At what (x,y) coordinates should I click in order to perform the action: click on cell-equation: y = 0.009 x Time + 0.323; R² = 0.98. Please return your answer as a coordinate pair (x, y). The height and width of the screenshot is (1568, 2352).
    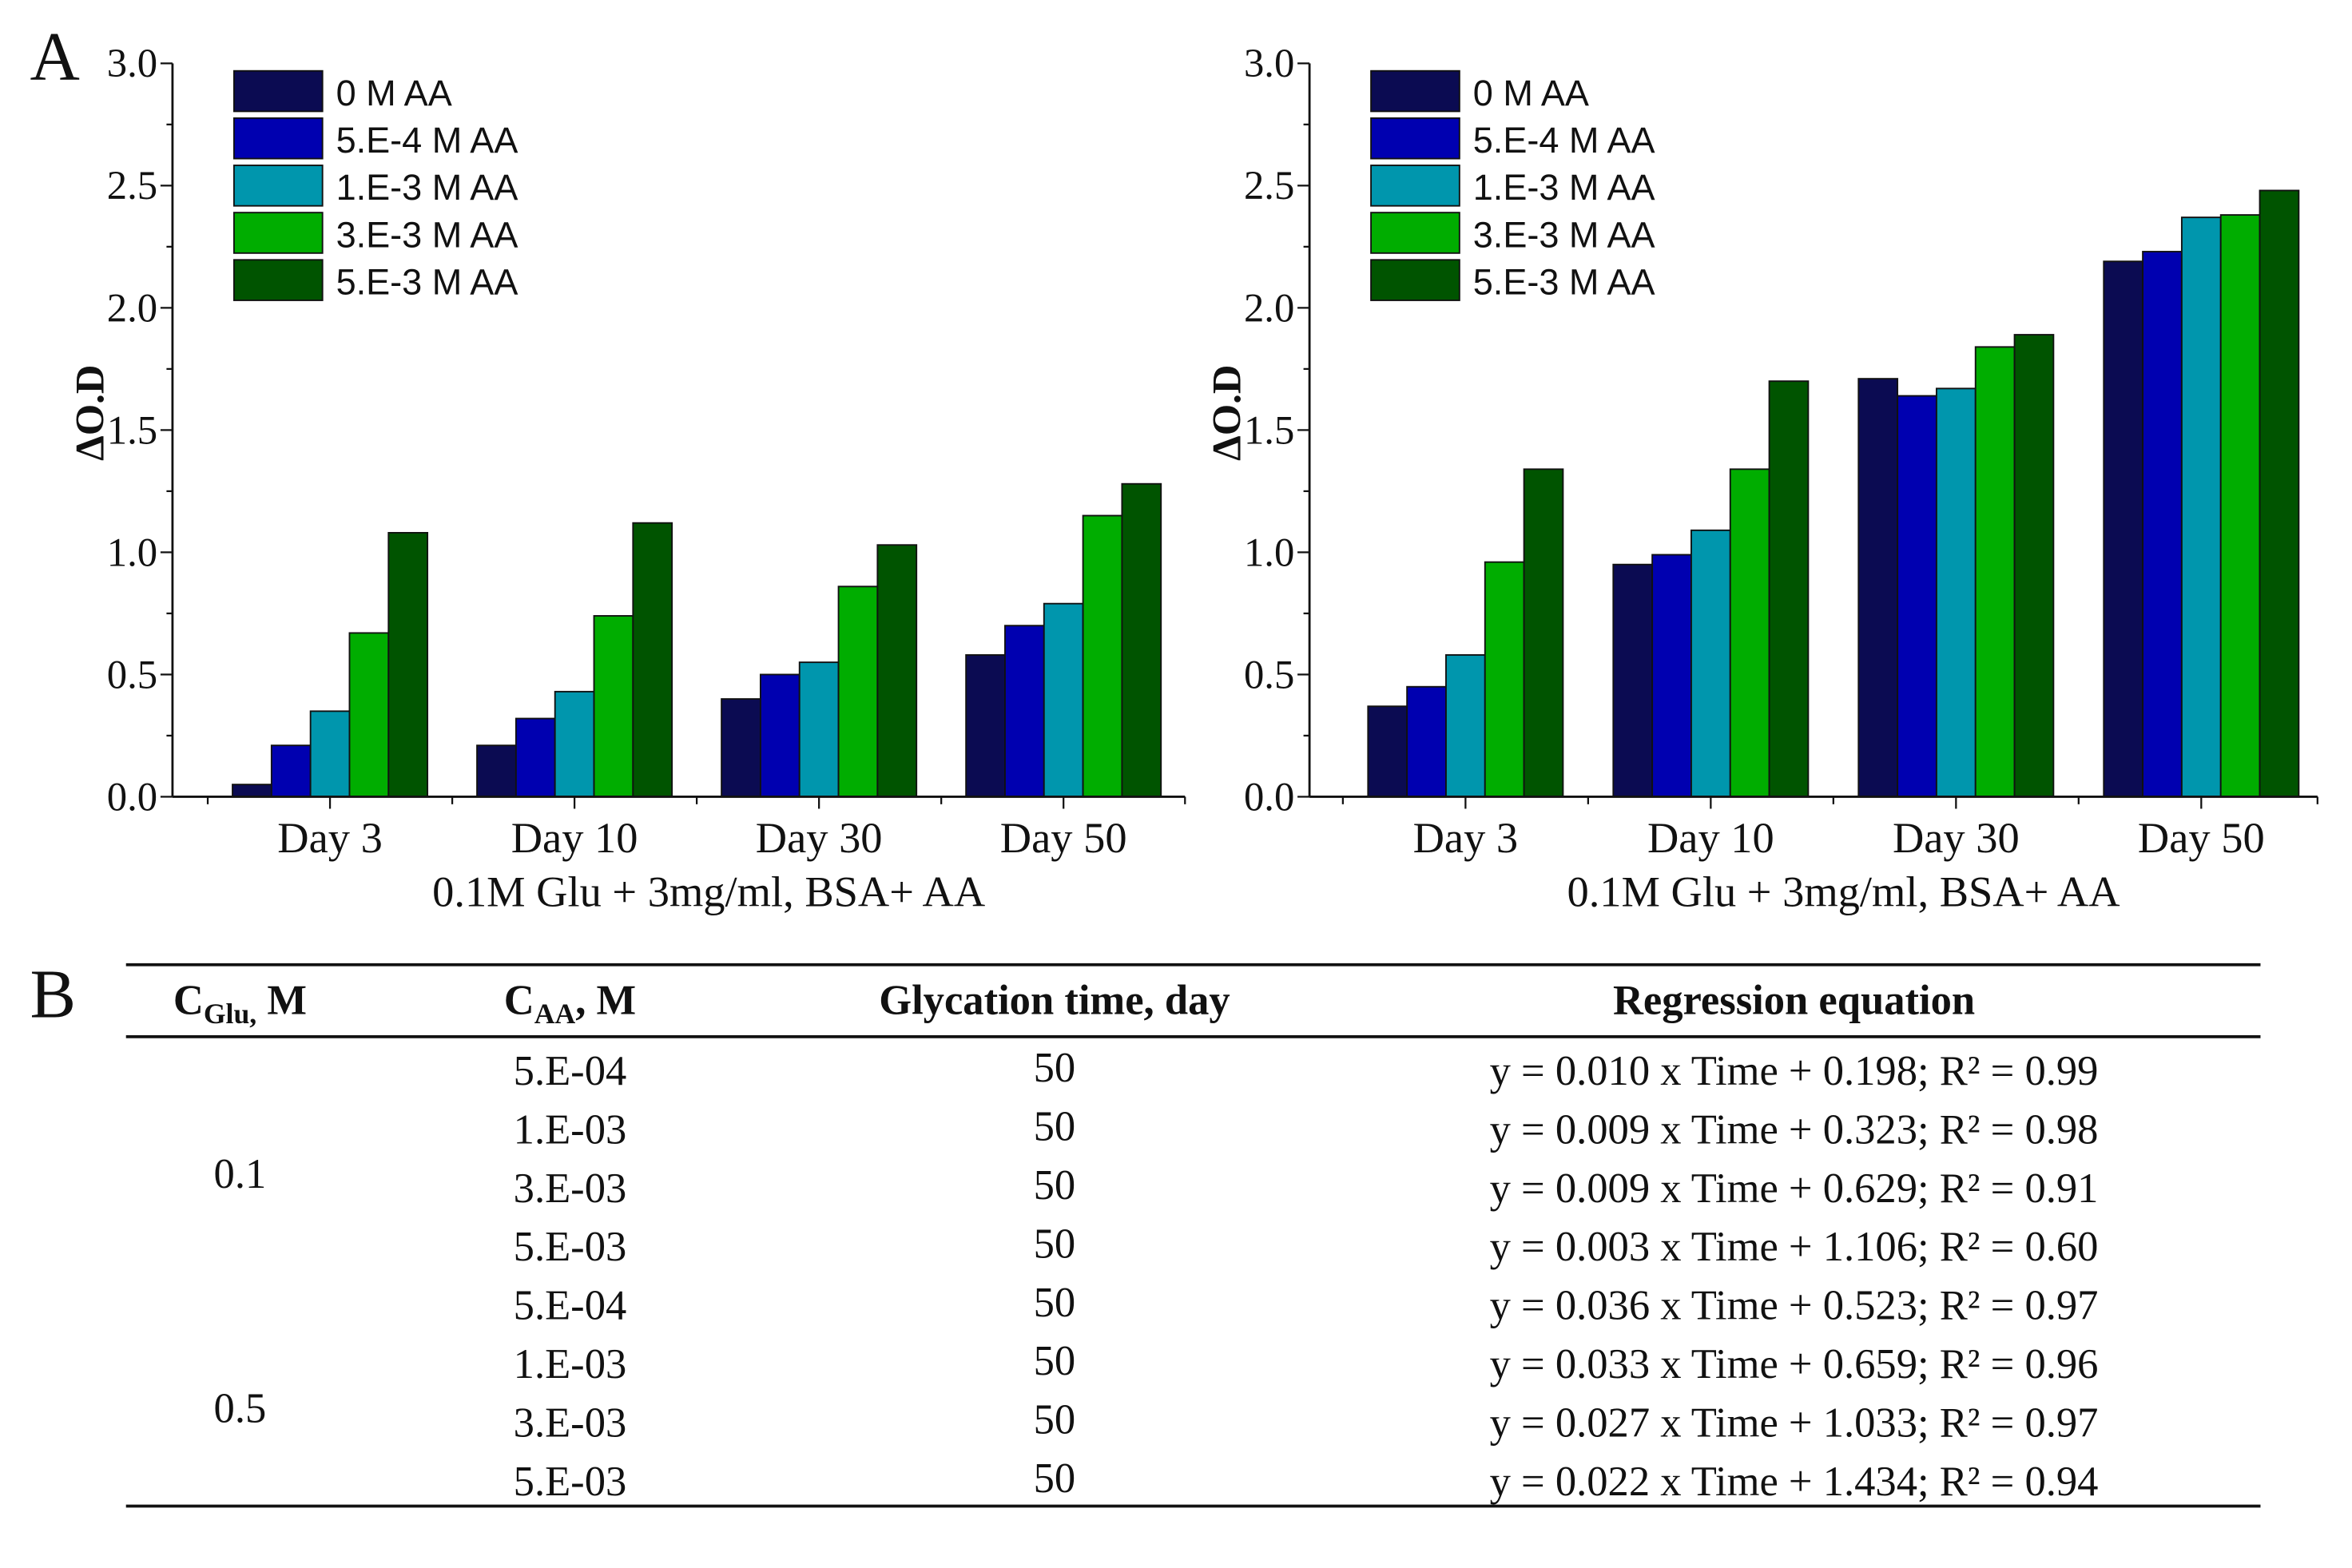
    Looking at the image, I should click on (1794, 1129).